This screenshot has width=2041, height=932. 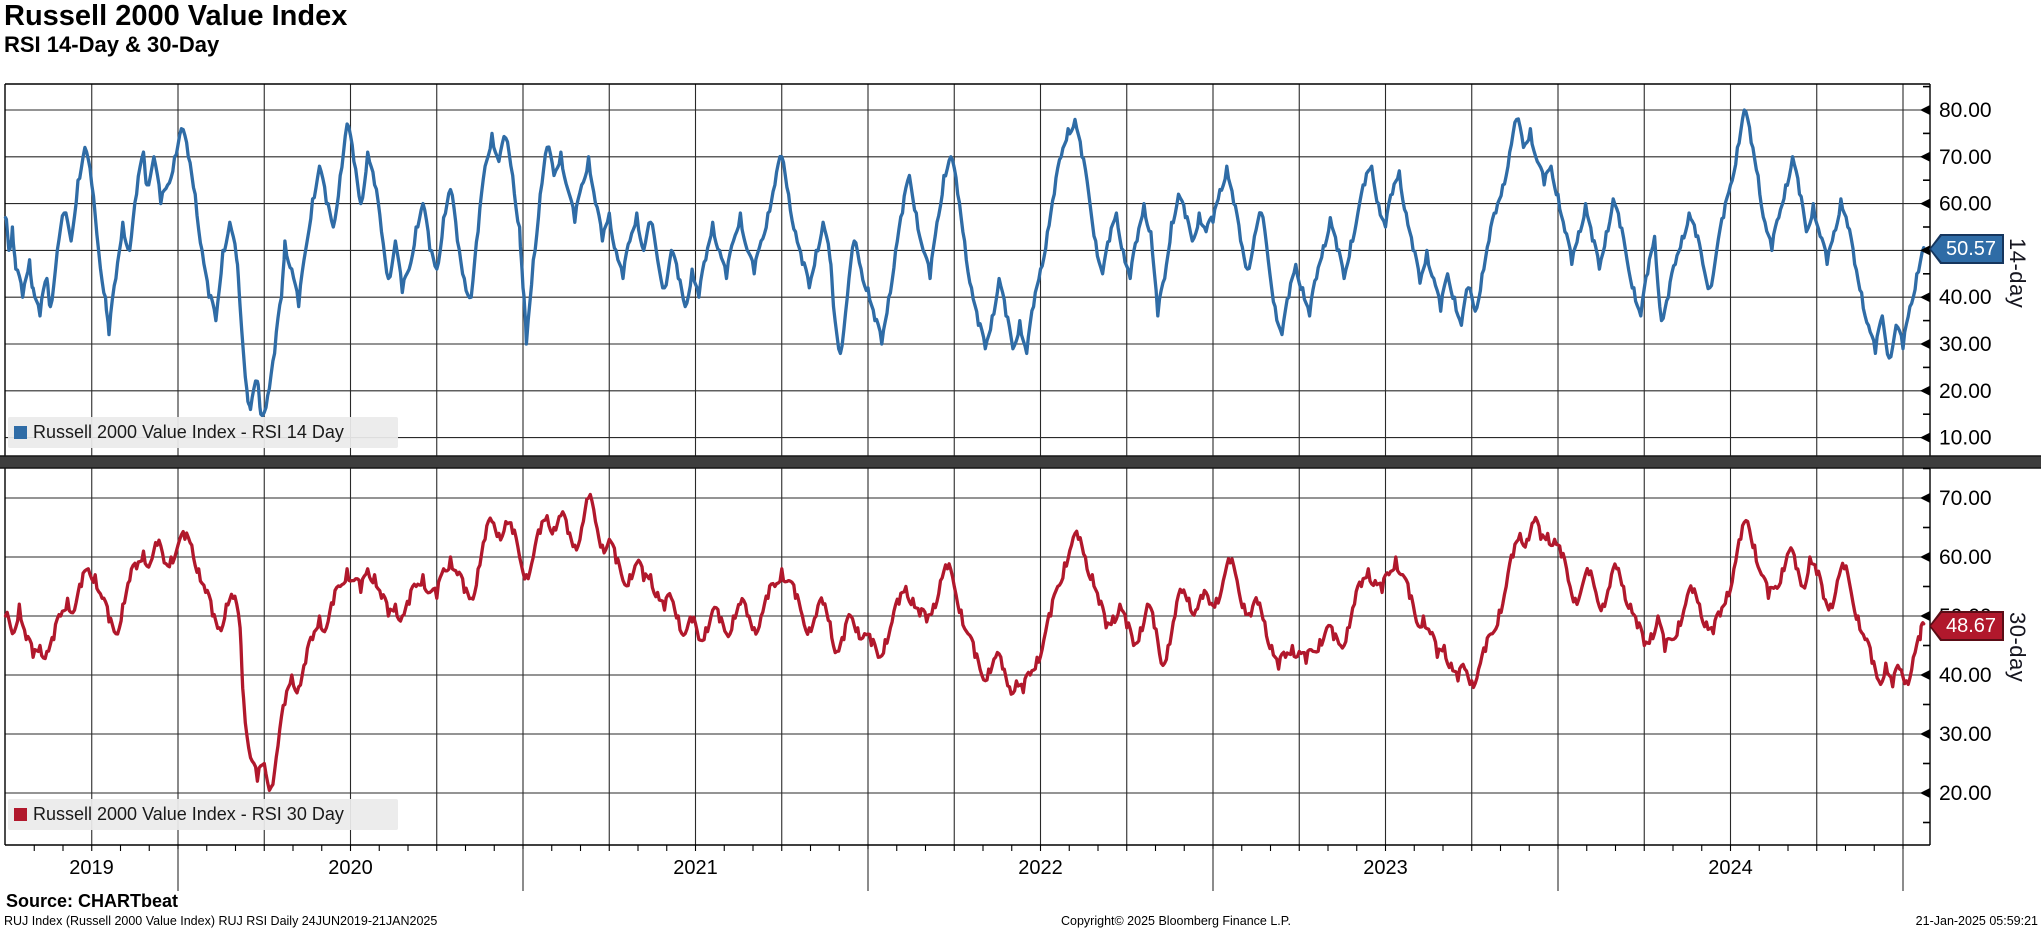 I want to click on legend-rsi30: Russell 2000 Value Index - RSI 30 Day, so click(x=203, y=814).